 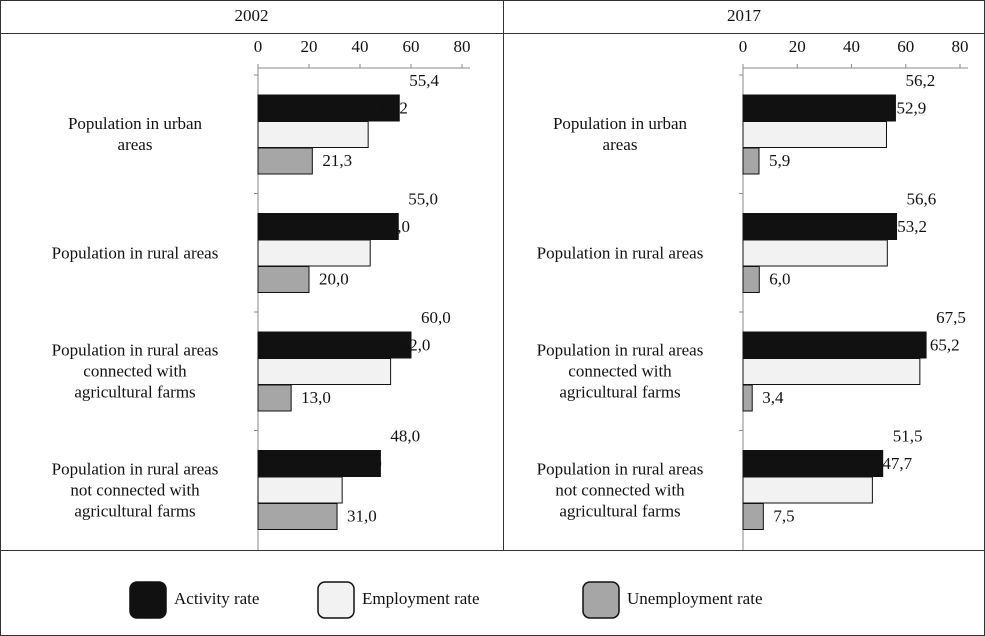 What do you see at coordinates (897, 463) in the screenshot?
I see `value-label: 47,7` at bounding box center [897, 463].